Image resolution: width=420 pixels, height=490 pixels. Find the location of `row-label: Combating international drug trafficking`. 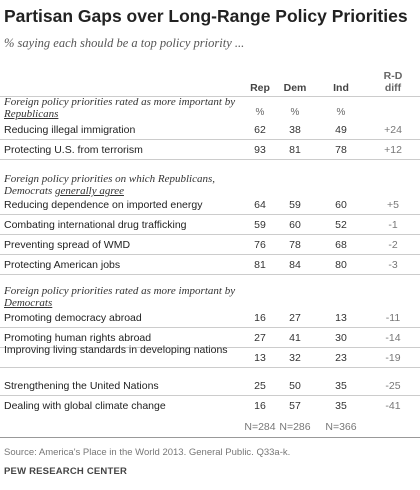

row-label: Combating international drug trafficking is located at coordinates (95, 225).